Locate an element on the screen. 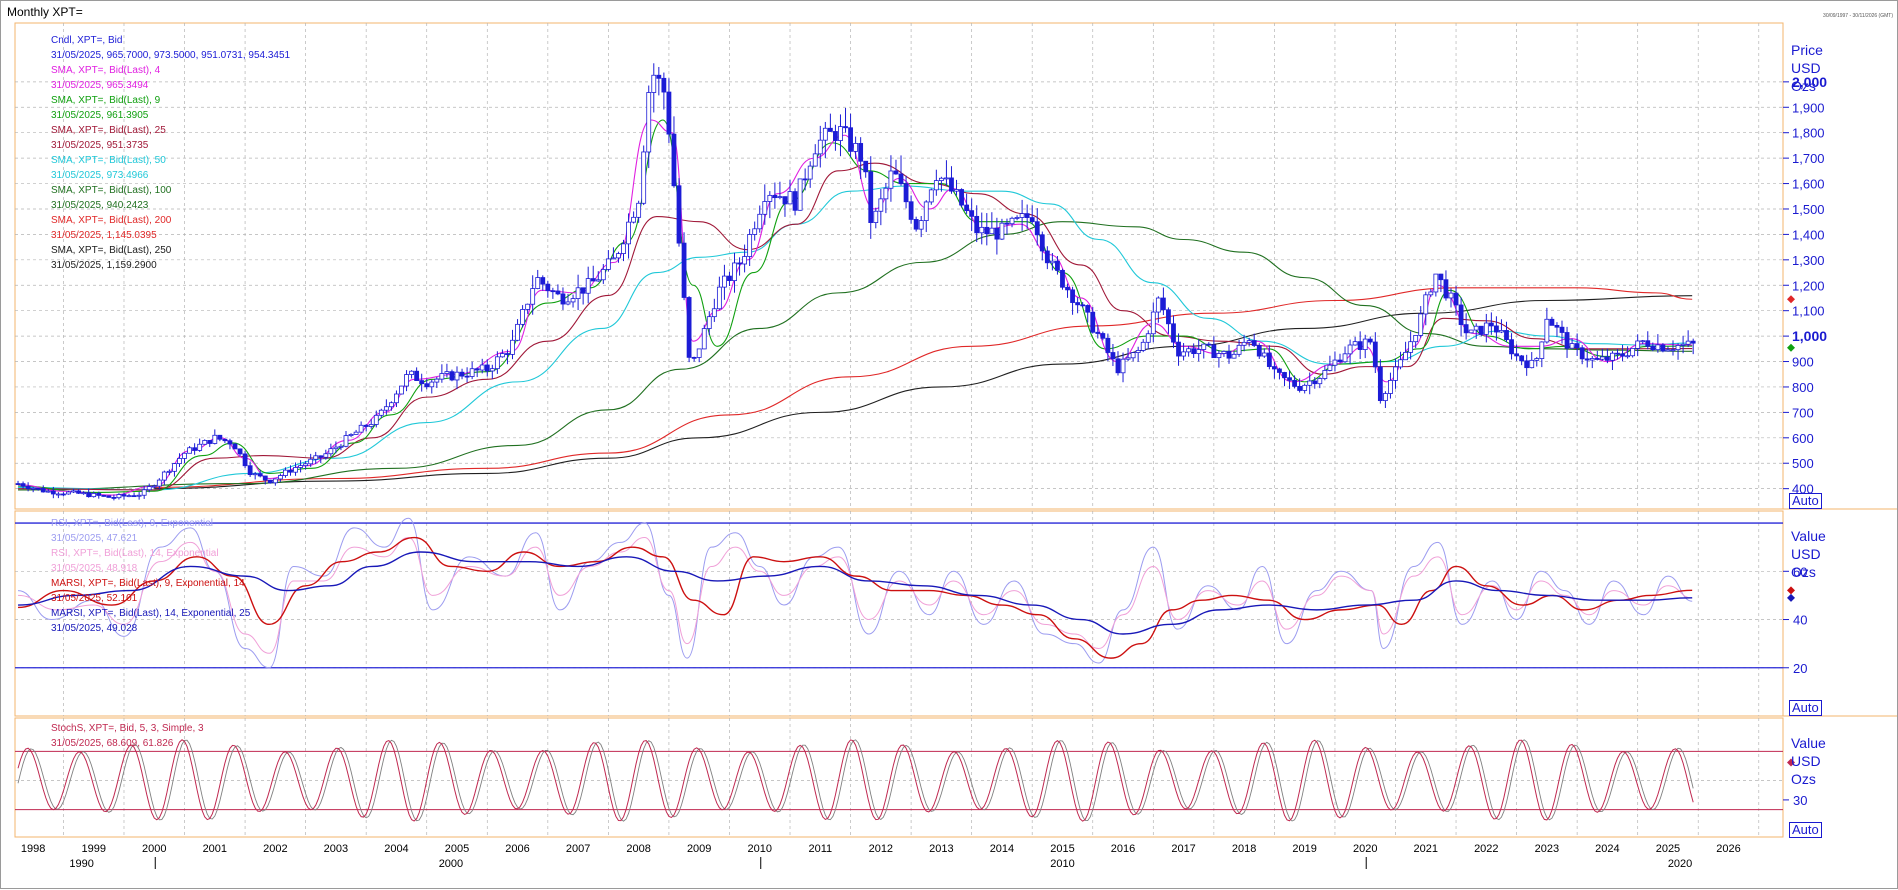 This screenshot has height=890, width=1898. marsi9-line is located at coordinates (855, 597).